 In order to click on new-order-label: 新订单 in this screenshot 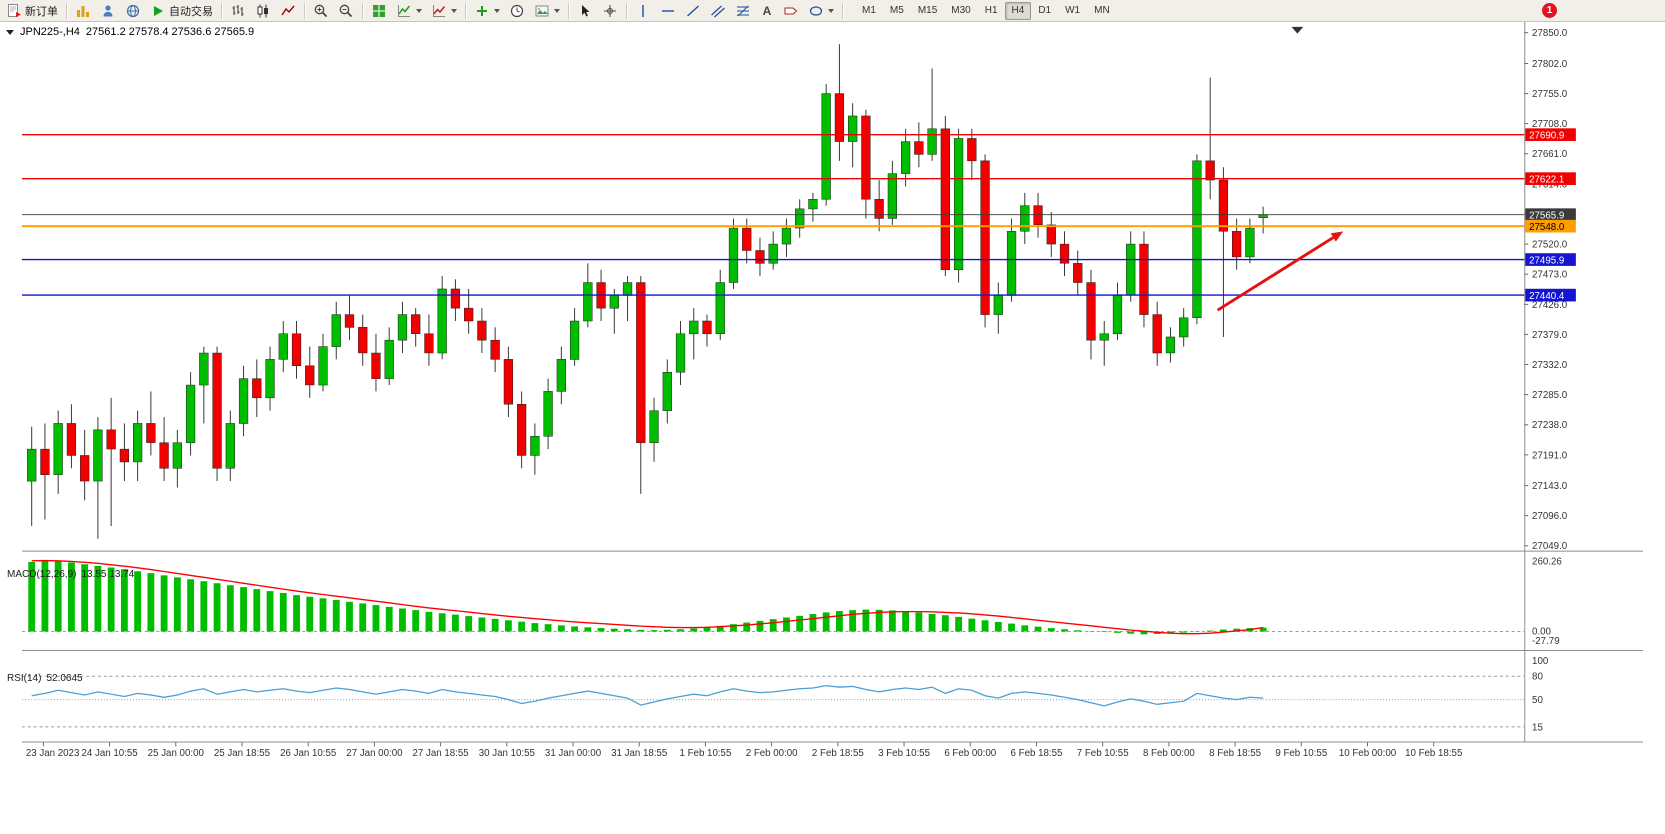, I will do `click(41, 11)`.